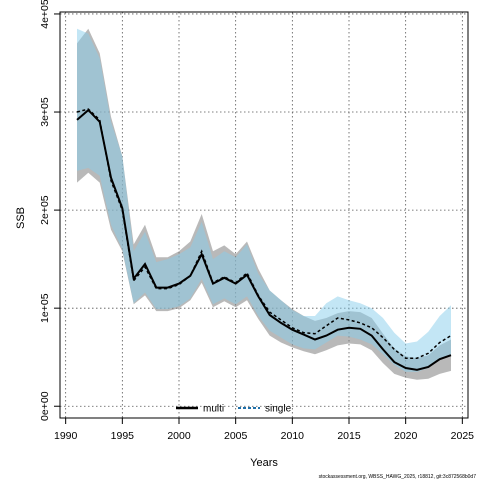 The image size is (480, 480). What do you see at coordinates (278, 409) in the screenshot?
I see `legend-label-single: single` at bounding box center [278, 409].